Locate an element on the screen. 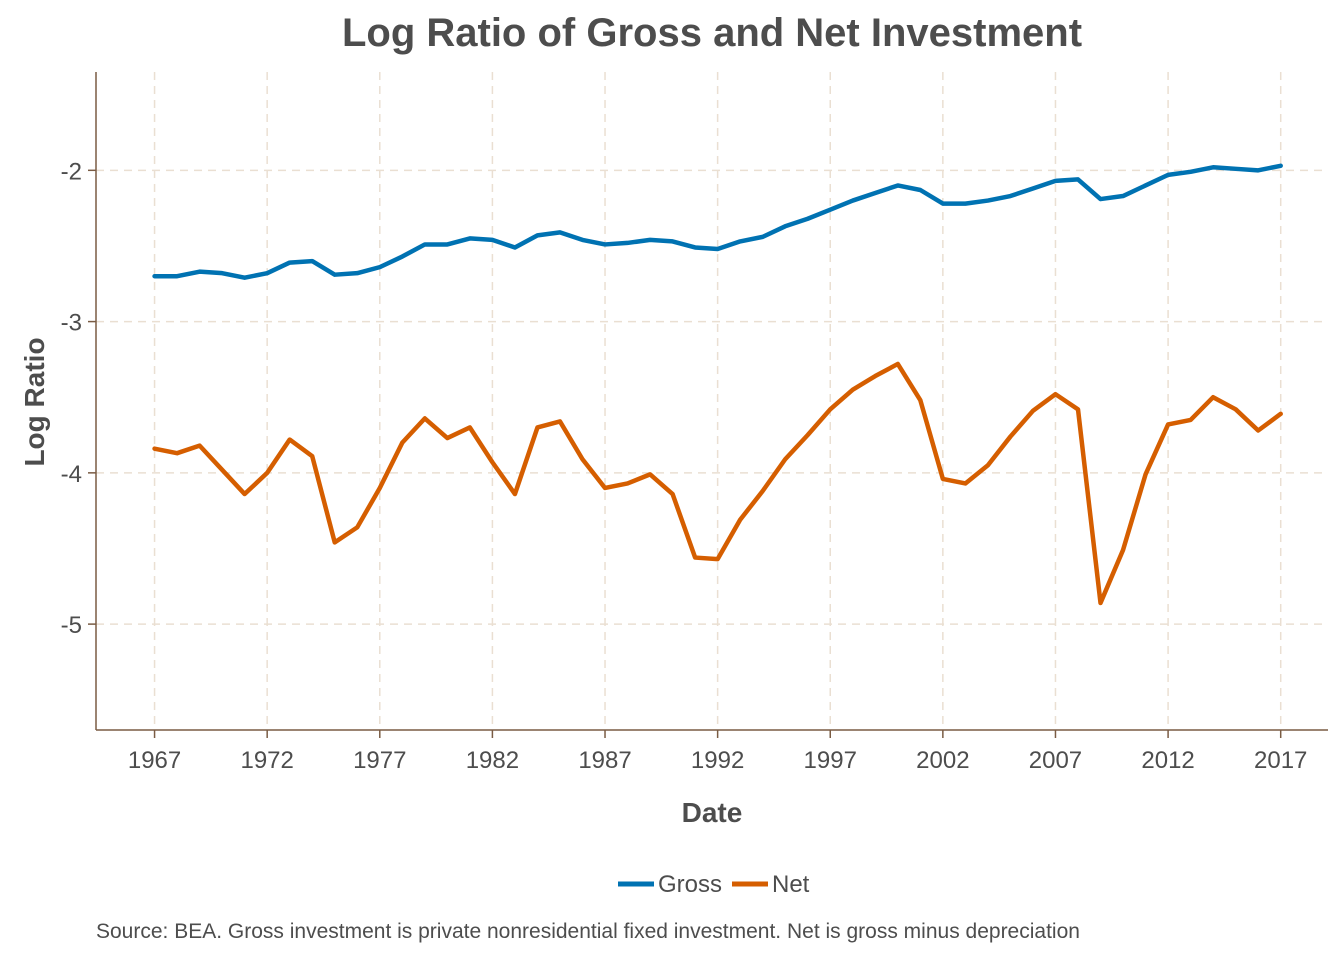  x-tick-label: 1967 is located at coordinates (154, 760).